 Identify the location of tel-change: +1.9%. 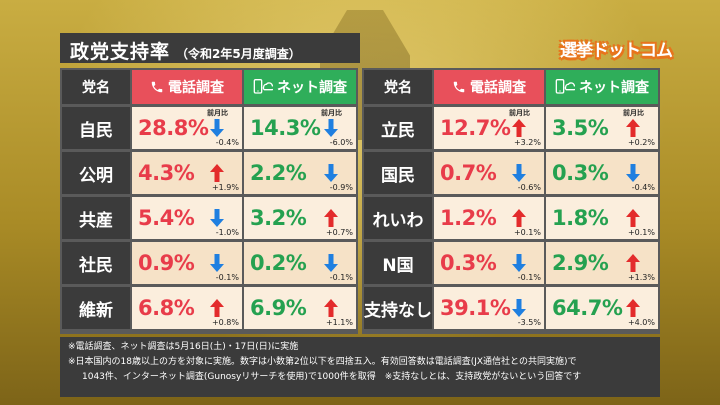
(225, 187).